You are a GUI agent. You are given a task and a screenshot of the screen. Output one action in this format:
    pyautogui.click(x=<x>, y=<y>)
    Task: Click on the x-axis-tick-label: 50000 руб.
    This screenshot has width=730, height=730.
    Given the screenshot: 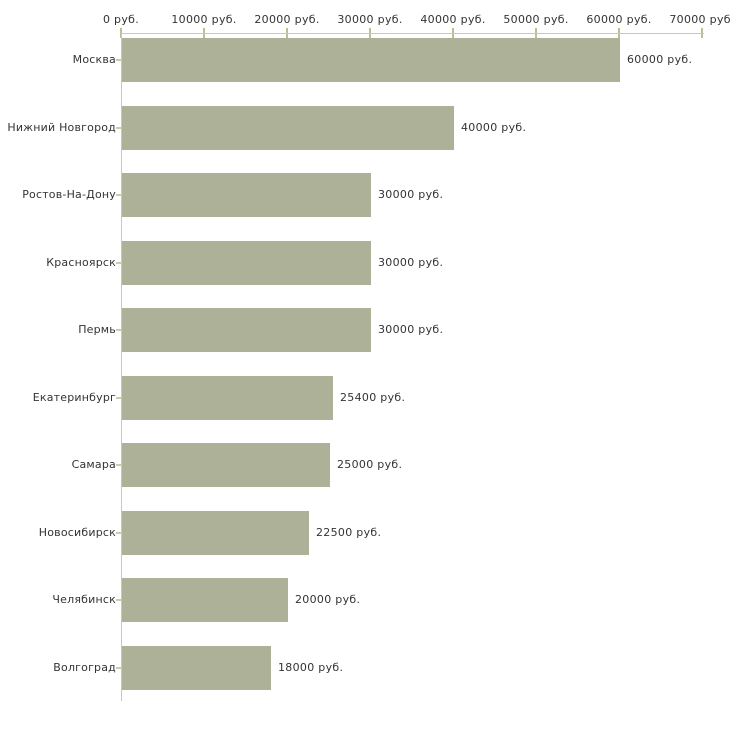 What is the action you would take?
    pyautogui.click(x=536, y=19)
    